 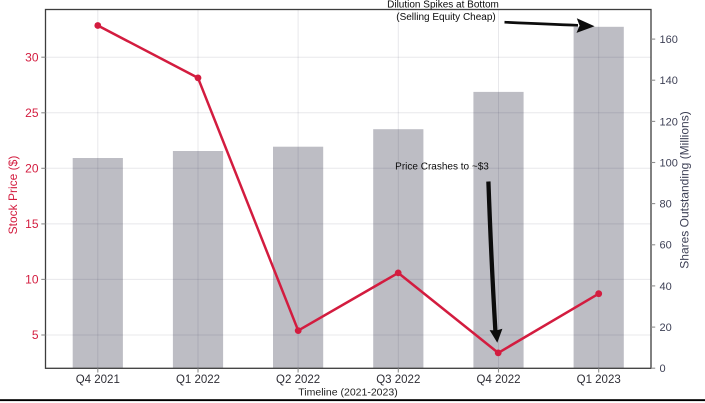 What do you see at coordinates (666, 287) in the screenshot?
I see `svg-text: 40` at bounding box center [666, 287].